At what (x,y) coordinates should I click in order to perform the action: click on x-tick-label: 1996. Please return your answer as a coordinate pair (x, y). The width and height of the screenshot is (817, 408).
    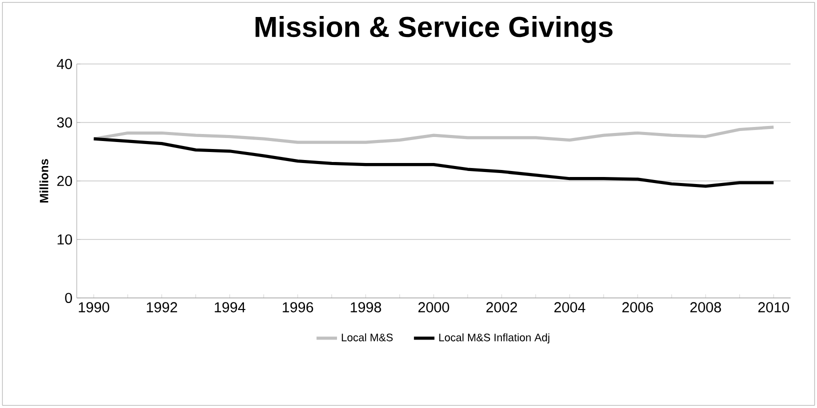
    Looking at the image, I should click on (298, 307).